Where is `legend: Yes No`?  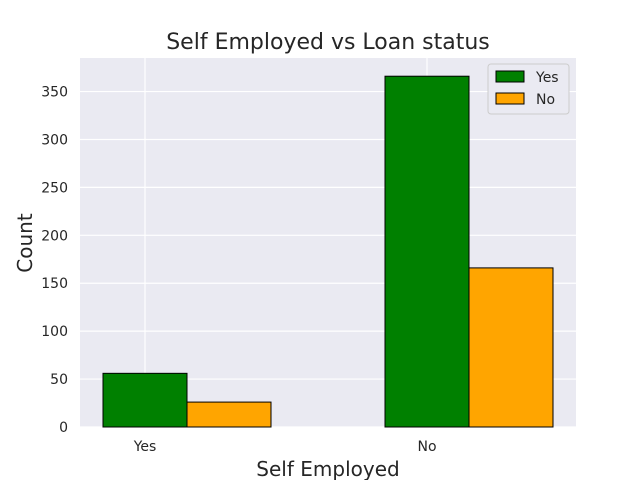
legend: Yes No is located at coordinates (528, 89).